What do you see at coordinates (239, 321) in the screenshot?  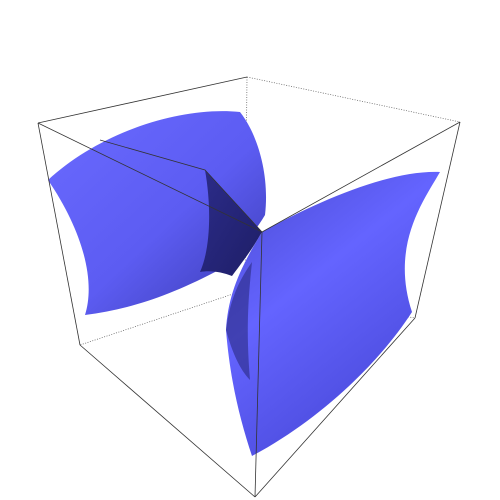 I see `surface-shadow` at bounding box center [239, 321].